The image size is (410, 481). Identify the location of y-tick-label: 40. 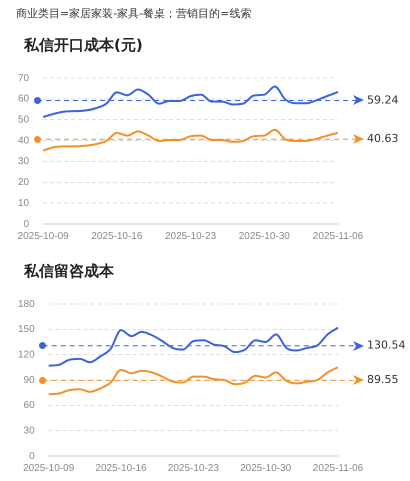
(24, 140).